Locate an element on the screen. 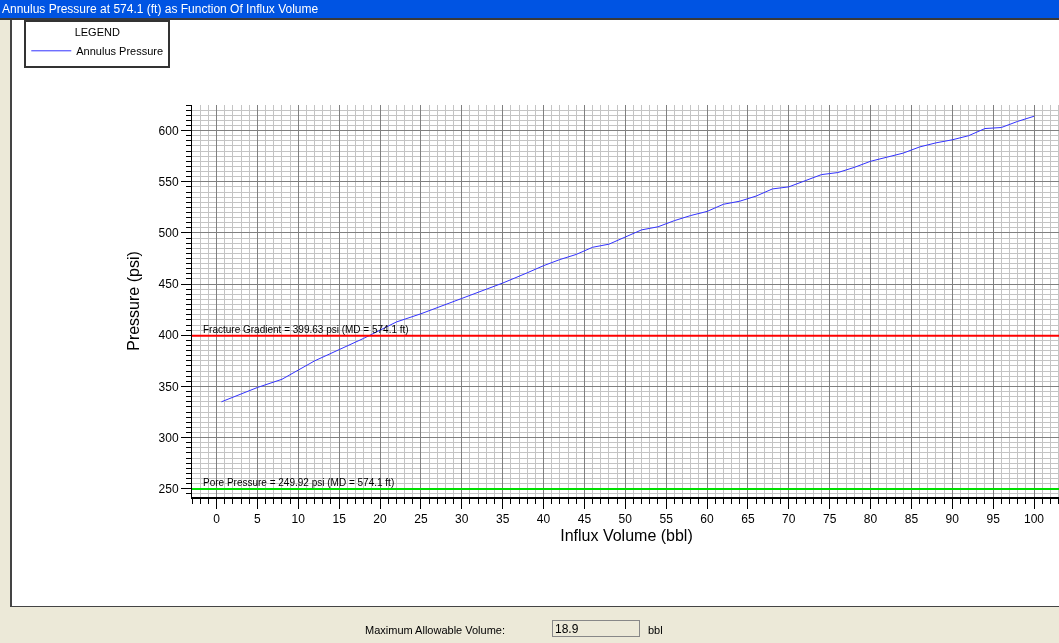  y-tick-label: 250 is located at coordinates (168, 489).